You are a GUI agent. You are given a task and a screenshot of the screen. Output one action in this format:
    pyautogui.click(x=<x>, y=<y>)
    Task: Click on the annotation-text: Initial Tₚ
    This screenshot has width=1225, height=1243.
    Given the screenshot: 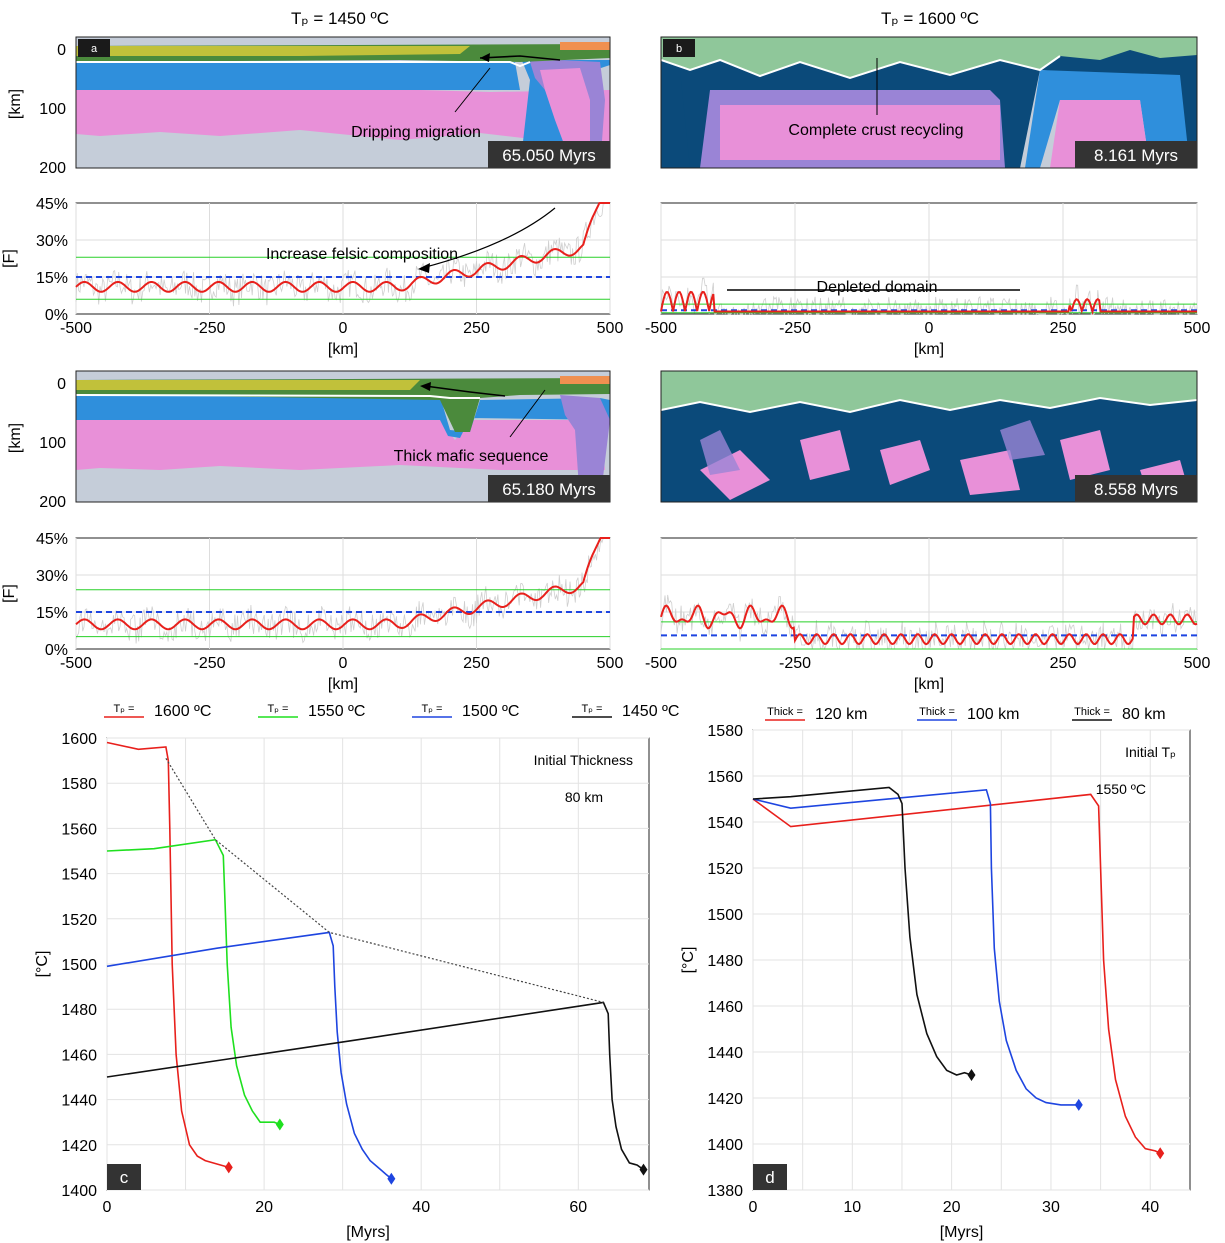 What is the action you would take?
    pyautogui.click(x=1150, y=752)
    